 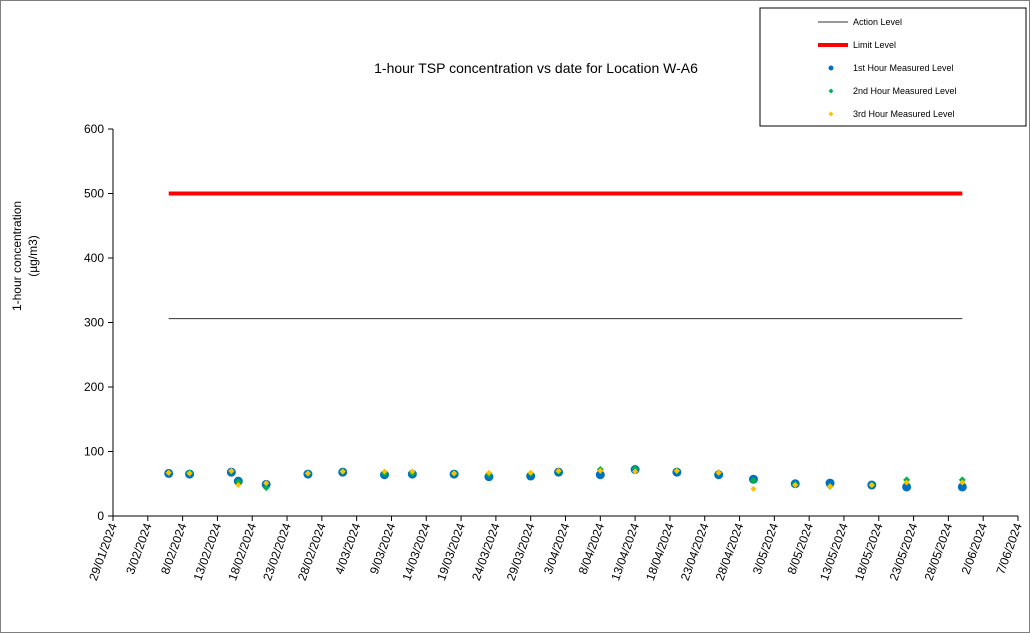 What do you see at coordinates (94, 129) in the screenshot?
I see `y-tick-label: 600` at bounding box center [94, 129].